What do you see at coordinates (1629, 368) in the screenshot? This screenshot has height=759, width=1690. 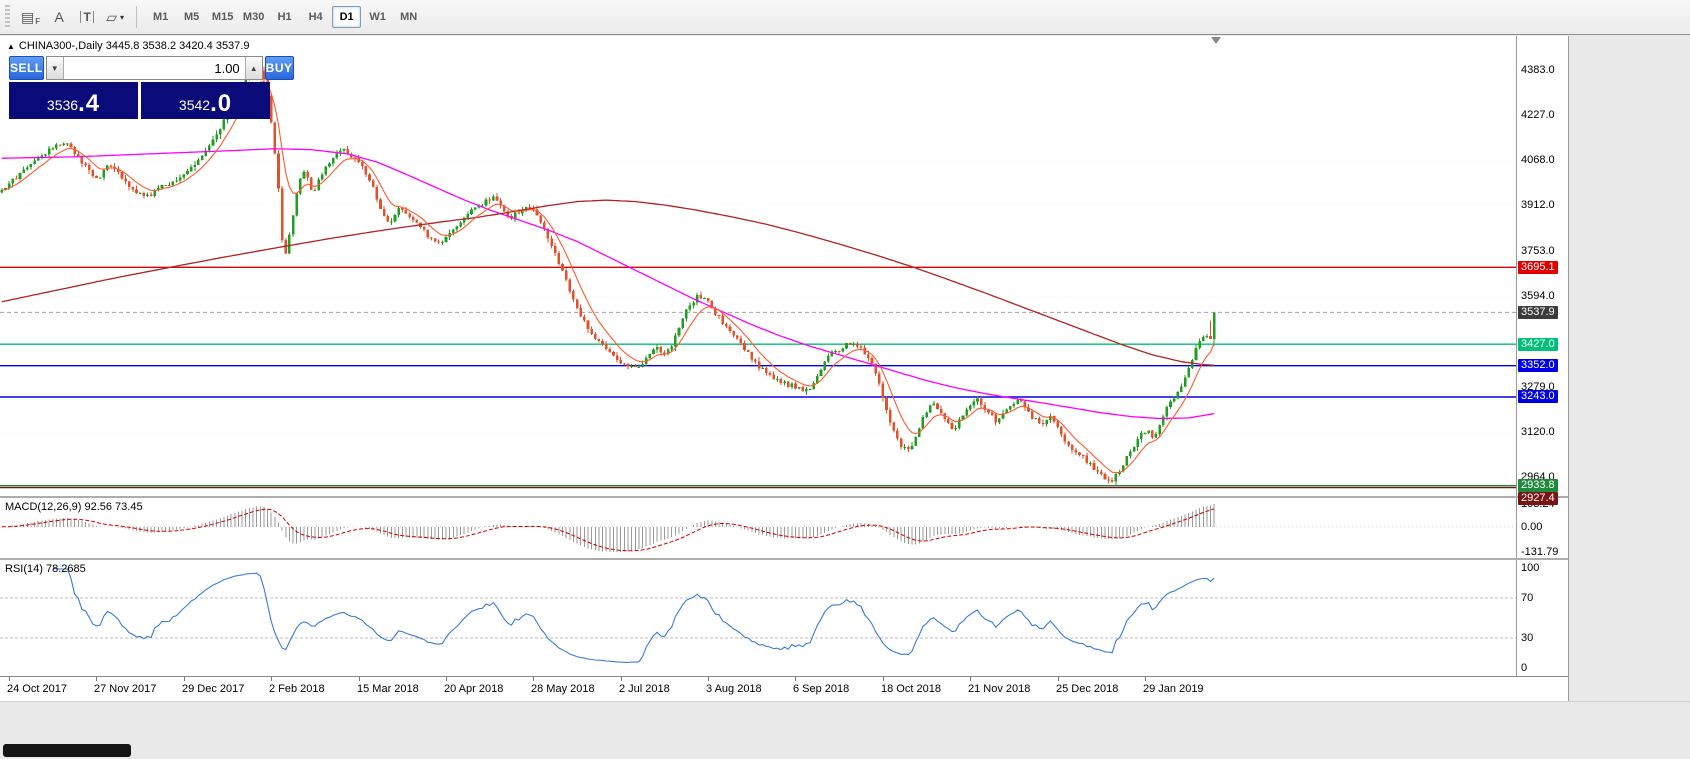 I see `right-margin-area` at bounding box center [1629, 368].